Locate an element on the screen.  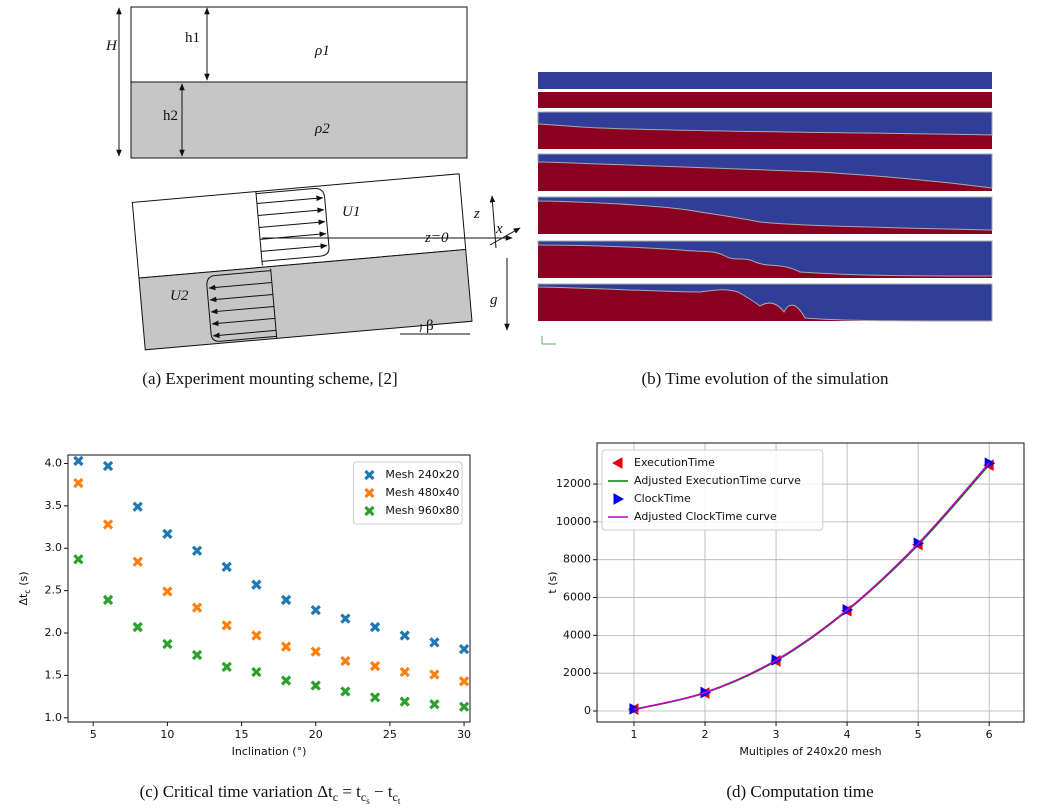
y-axis-label: Δtc (s) is located at coordinates (24, 588).